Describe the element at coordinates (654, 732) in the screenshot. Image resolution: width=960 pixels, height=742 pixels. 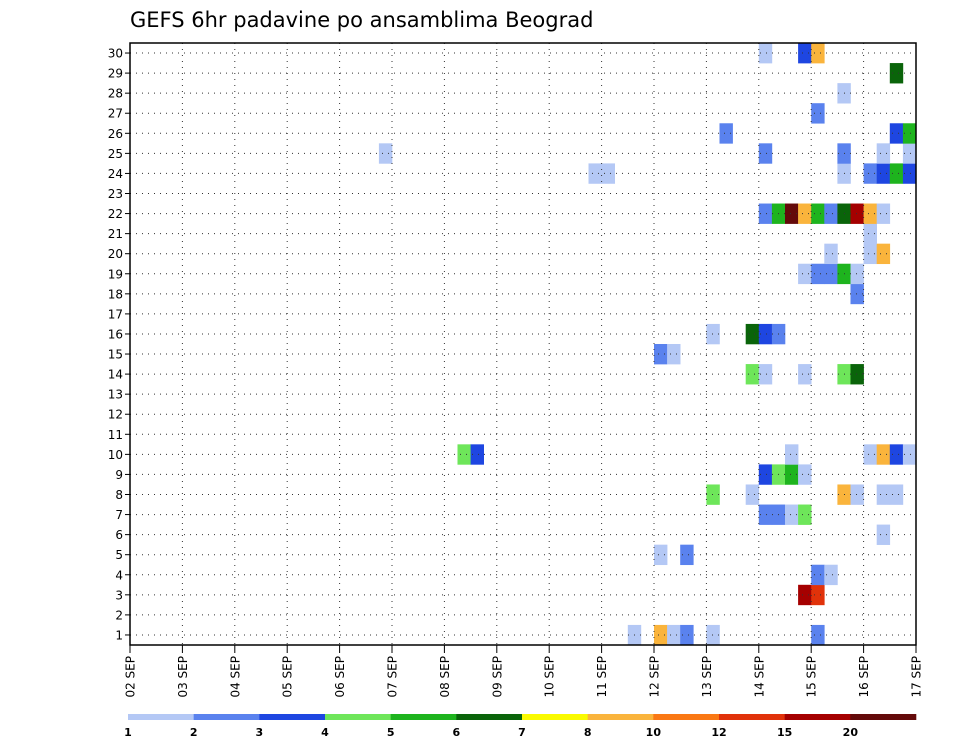
I see `colorbar-label: 10` at that location.